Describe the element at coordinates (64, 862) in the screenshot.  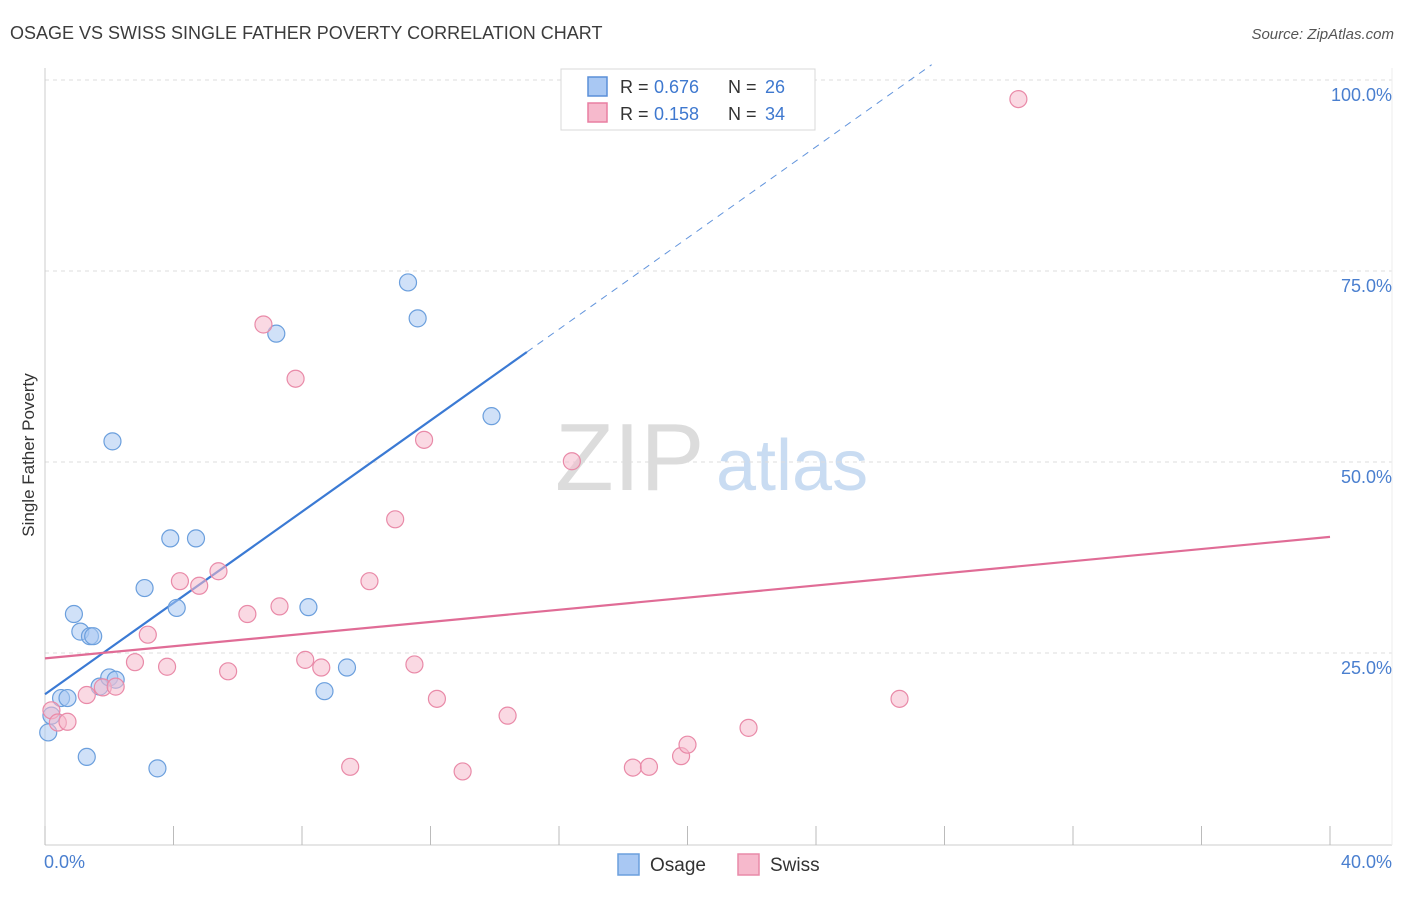
I see `x-tick-label-left: 0.0%` at that location.